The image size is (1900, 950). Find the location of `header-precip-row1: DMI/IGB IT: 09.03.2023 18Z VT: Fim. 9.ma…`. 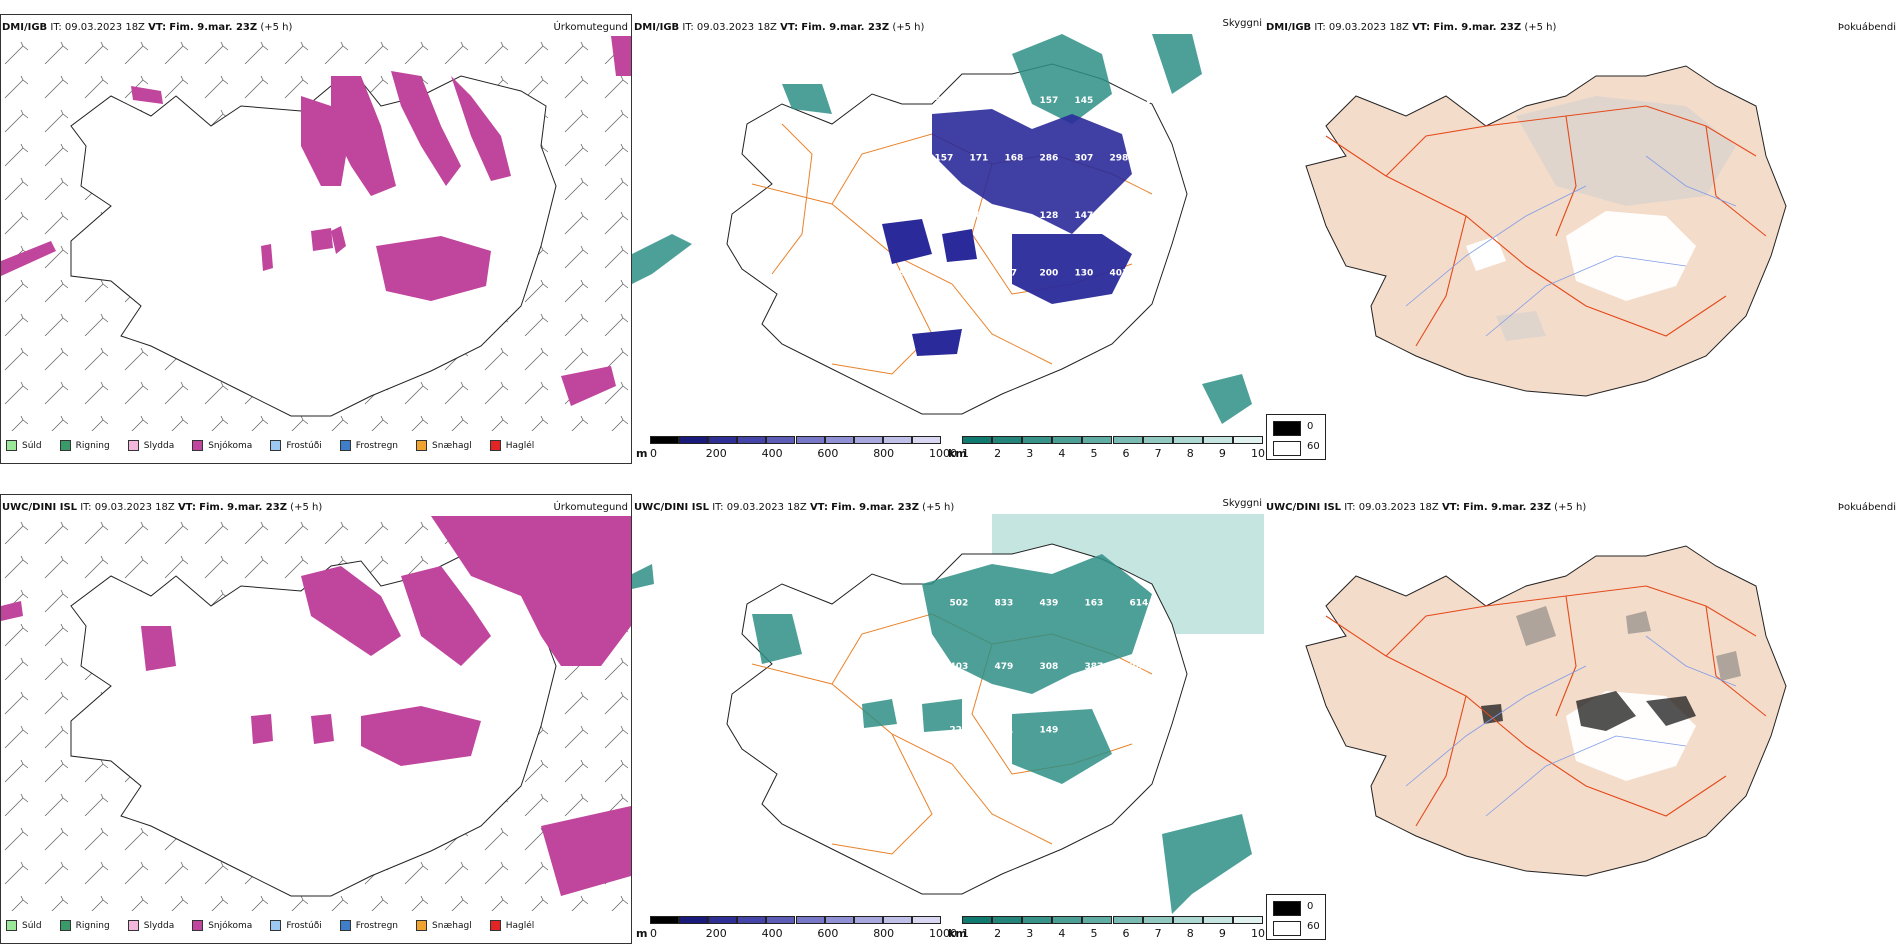

header-precip-row1: DMI/IGB IT: 09.03.2023 18Z VT: Fim. 9.ma… is located at coordinates (147, 27).